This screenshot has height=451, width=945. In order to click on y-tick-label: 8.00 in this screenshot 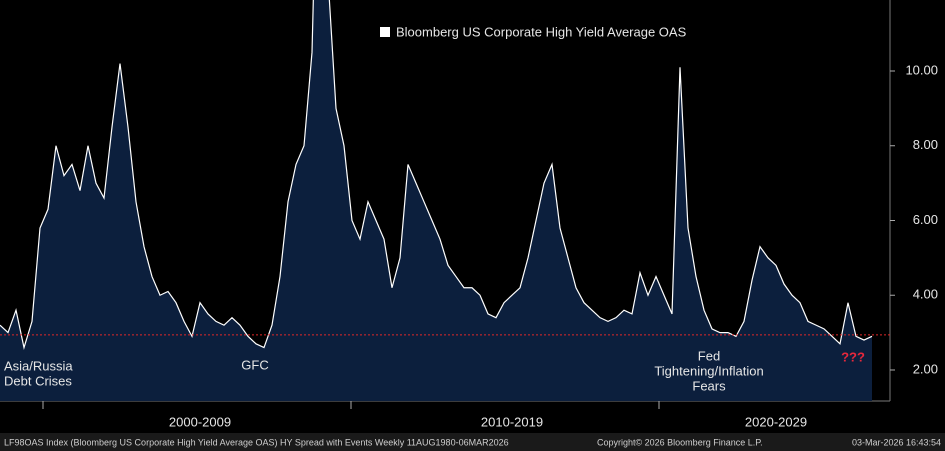, I will do `click(925, 144)`.